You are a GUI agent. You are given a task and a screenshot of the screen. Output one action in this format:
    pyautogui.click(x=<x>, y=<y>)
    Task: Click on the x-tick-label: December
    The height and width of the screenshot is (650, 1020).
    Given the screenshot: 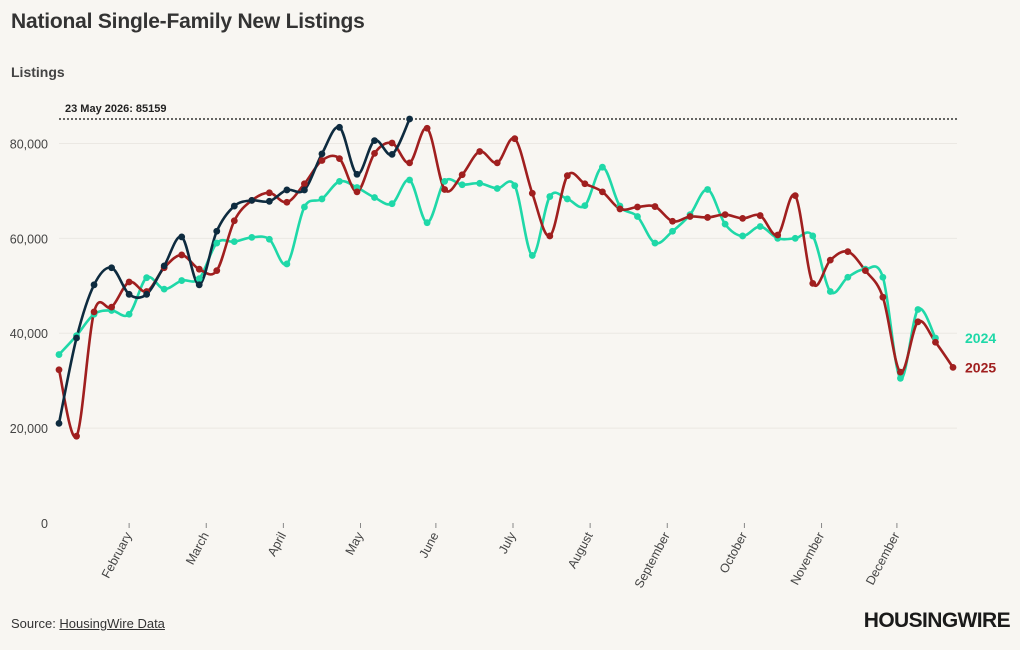 What is the action you would take?
    pyautogui.click(x=882, y=558)
    